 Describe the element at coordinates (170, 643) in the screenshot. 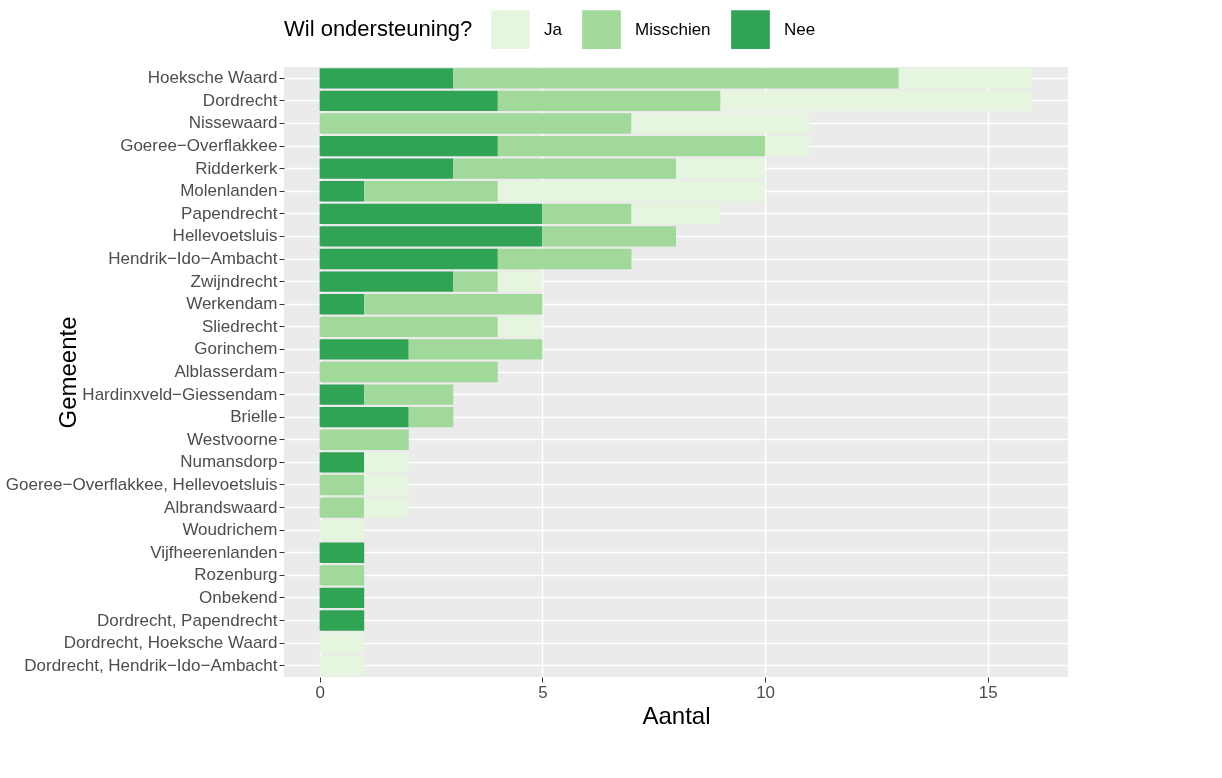

I see `y-tick-label: Dordrecht, Hoeksche Waard` at that location.